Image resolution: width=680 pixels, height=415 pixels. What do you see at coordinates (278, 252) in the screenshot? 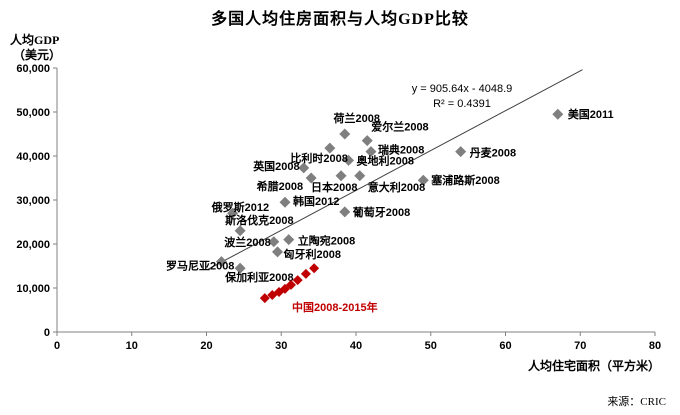
I see `data-point-匈牙利2008` at bounding box center [278, 252].